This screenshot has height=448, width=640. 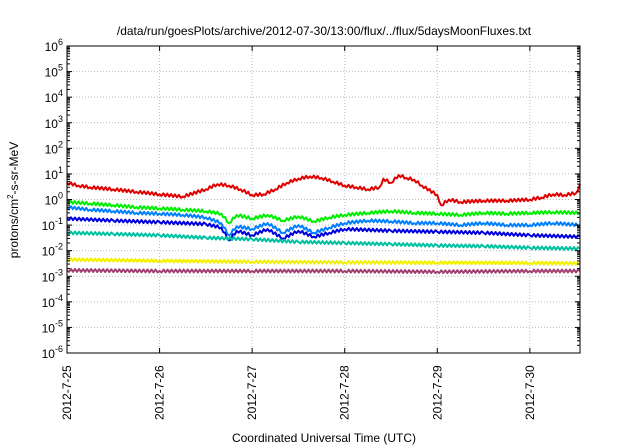 I want to click on y-tick-label: 10⁻², so click(x=52, y=250).